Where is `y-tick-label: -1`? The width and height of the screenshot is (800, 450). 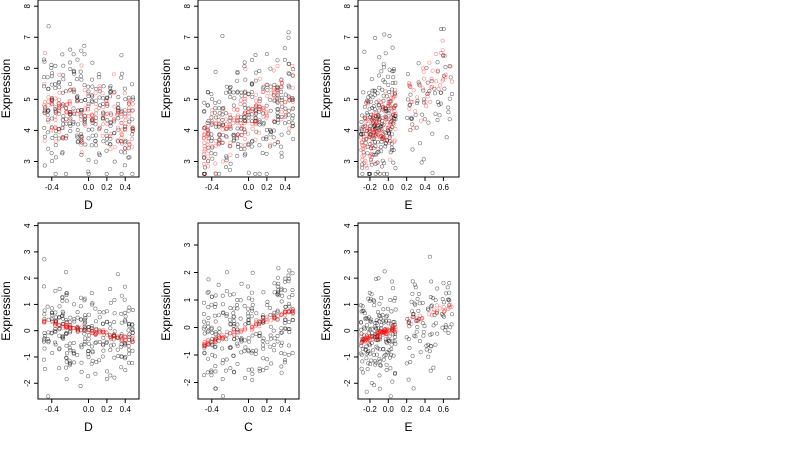
y-tick-label: -1 is located at coordinates (347, 357).